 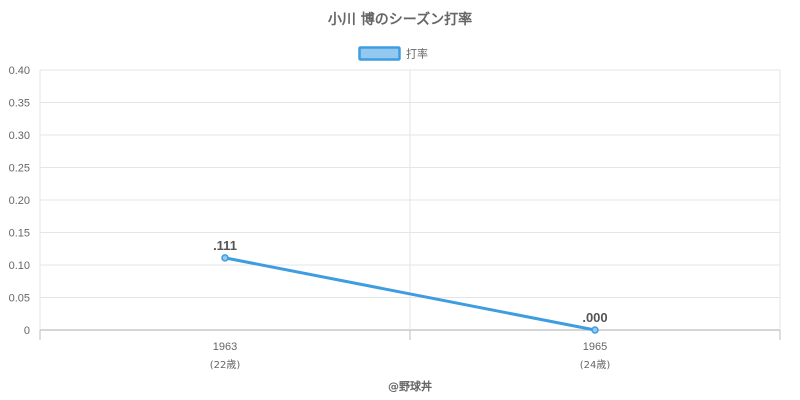 I want to click on y-tick-label: 0.25, so click(x=19, y=169).